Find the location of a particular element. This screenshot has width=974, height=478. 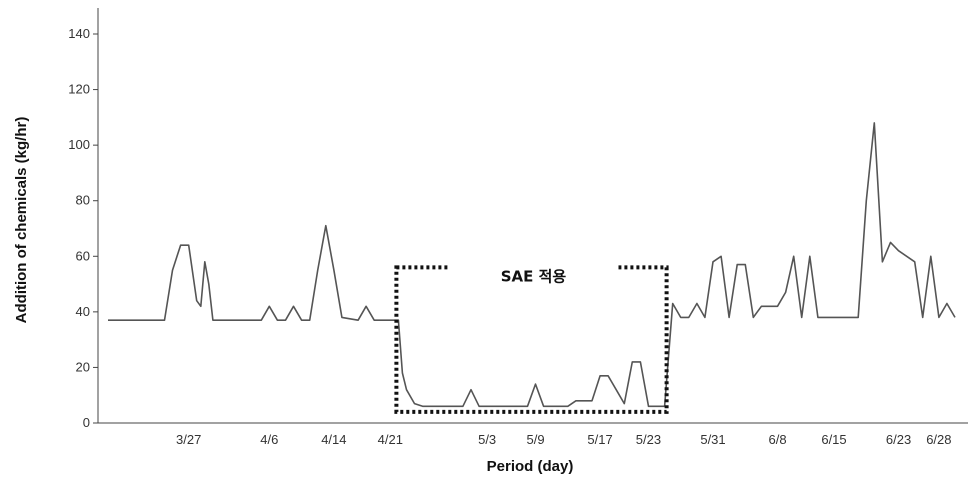

y-tick-label: 140 is located at coordinates (79, 33).